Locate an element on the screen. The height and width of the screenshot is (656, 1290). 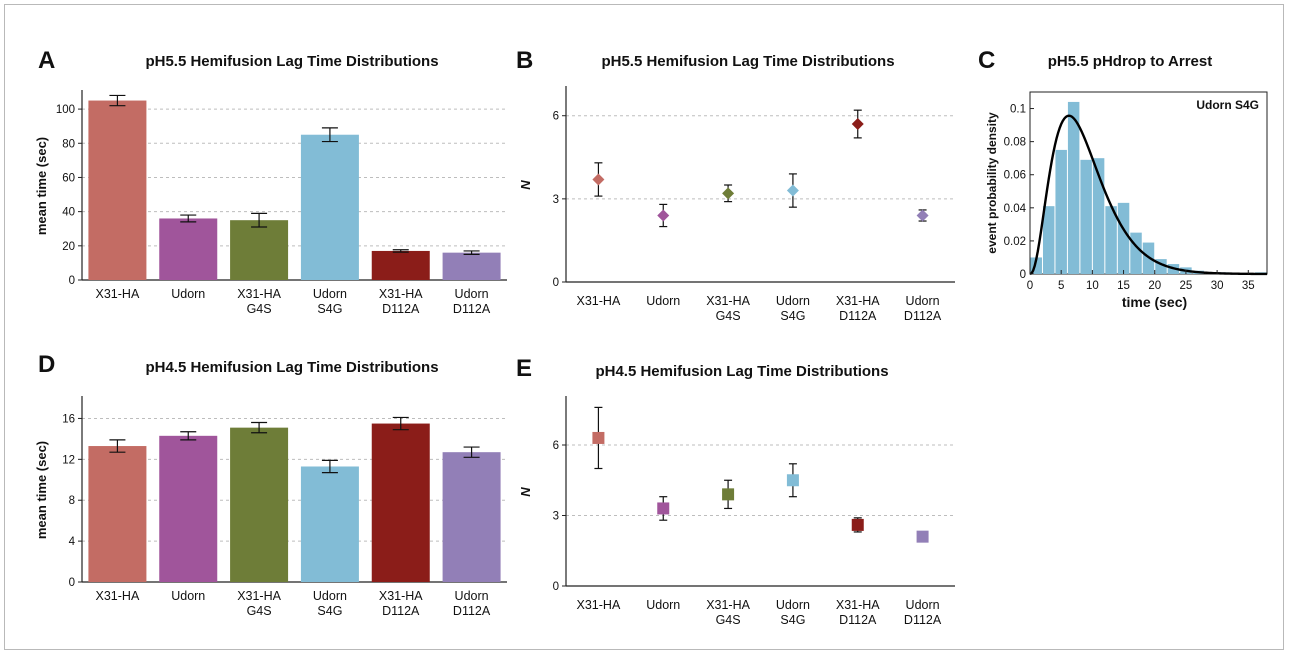
x-tick-label: 0 is located at coordinates (1030, 286).